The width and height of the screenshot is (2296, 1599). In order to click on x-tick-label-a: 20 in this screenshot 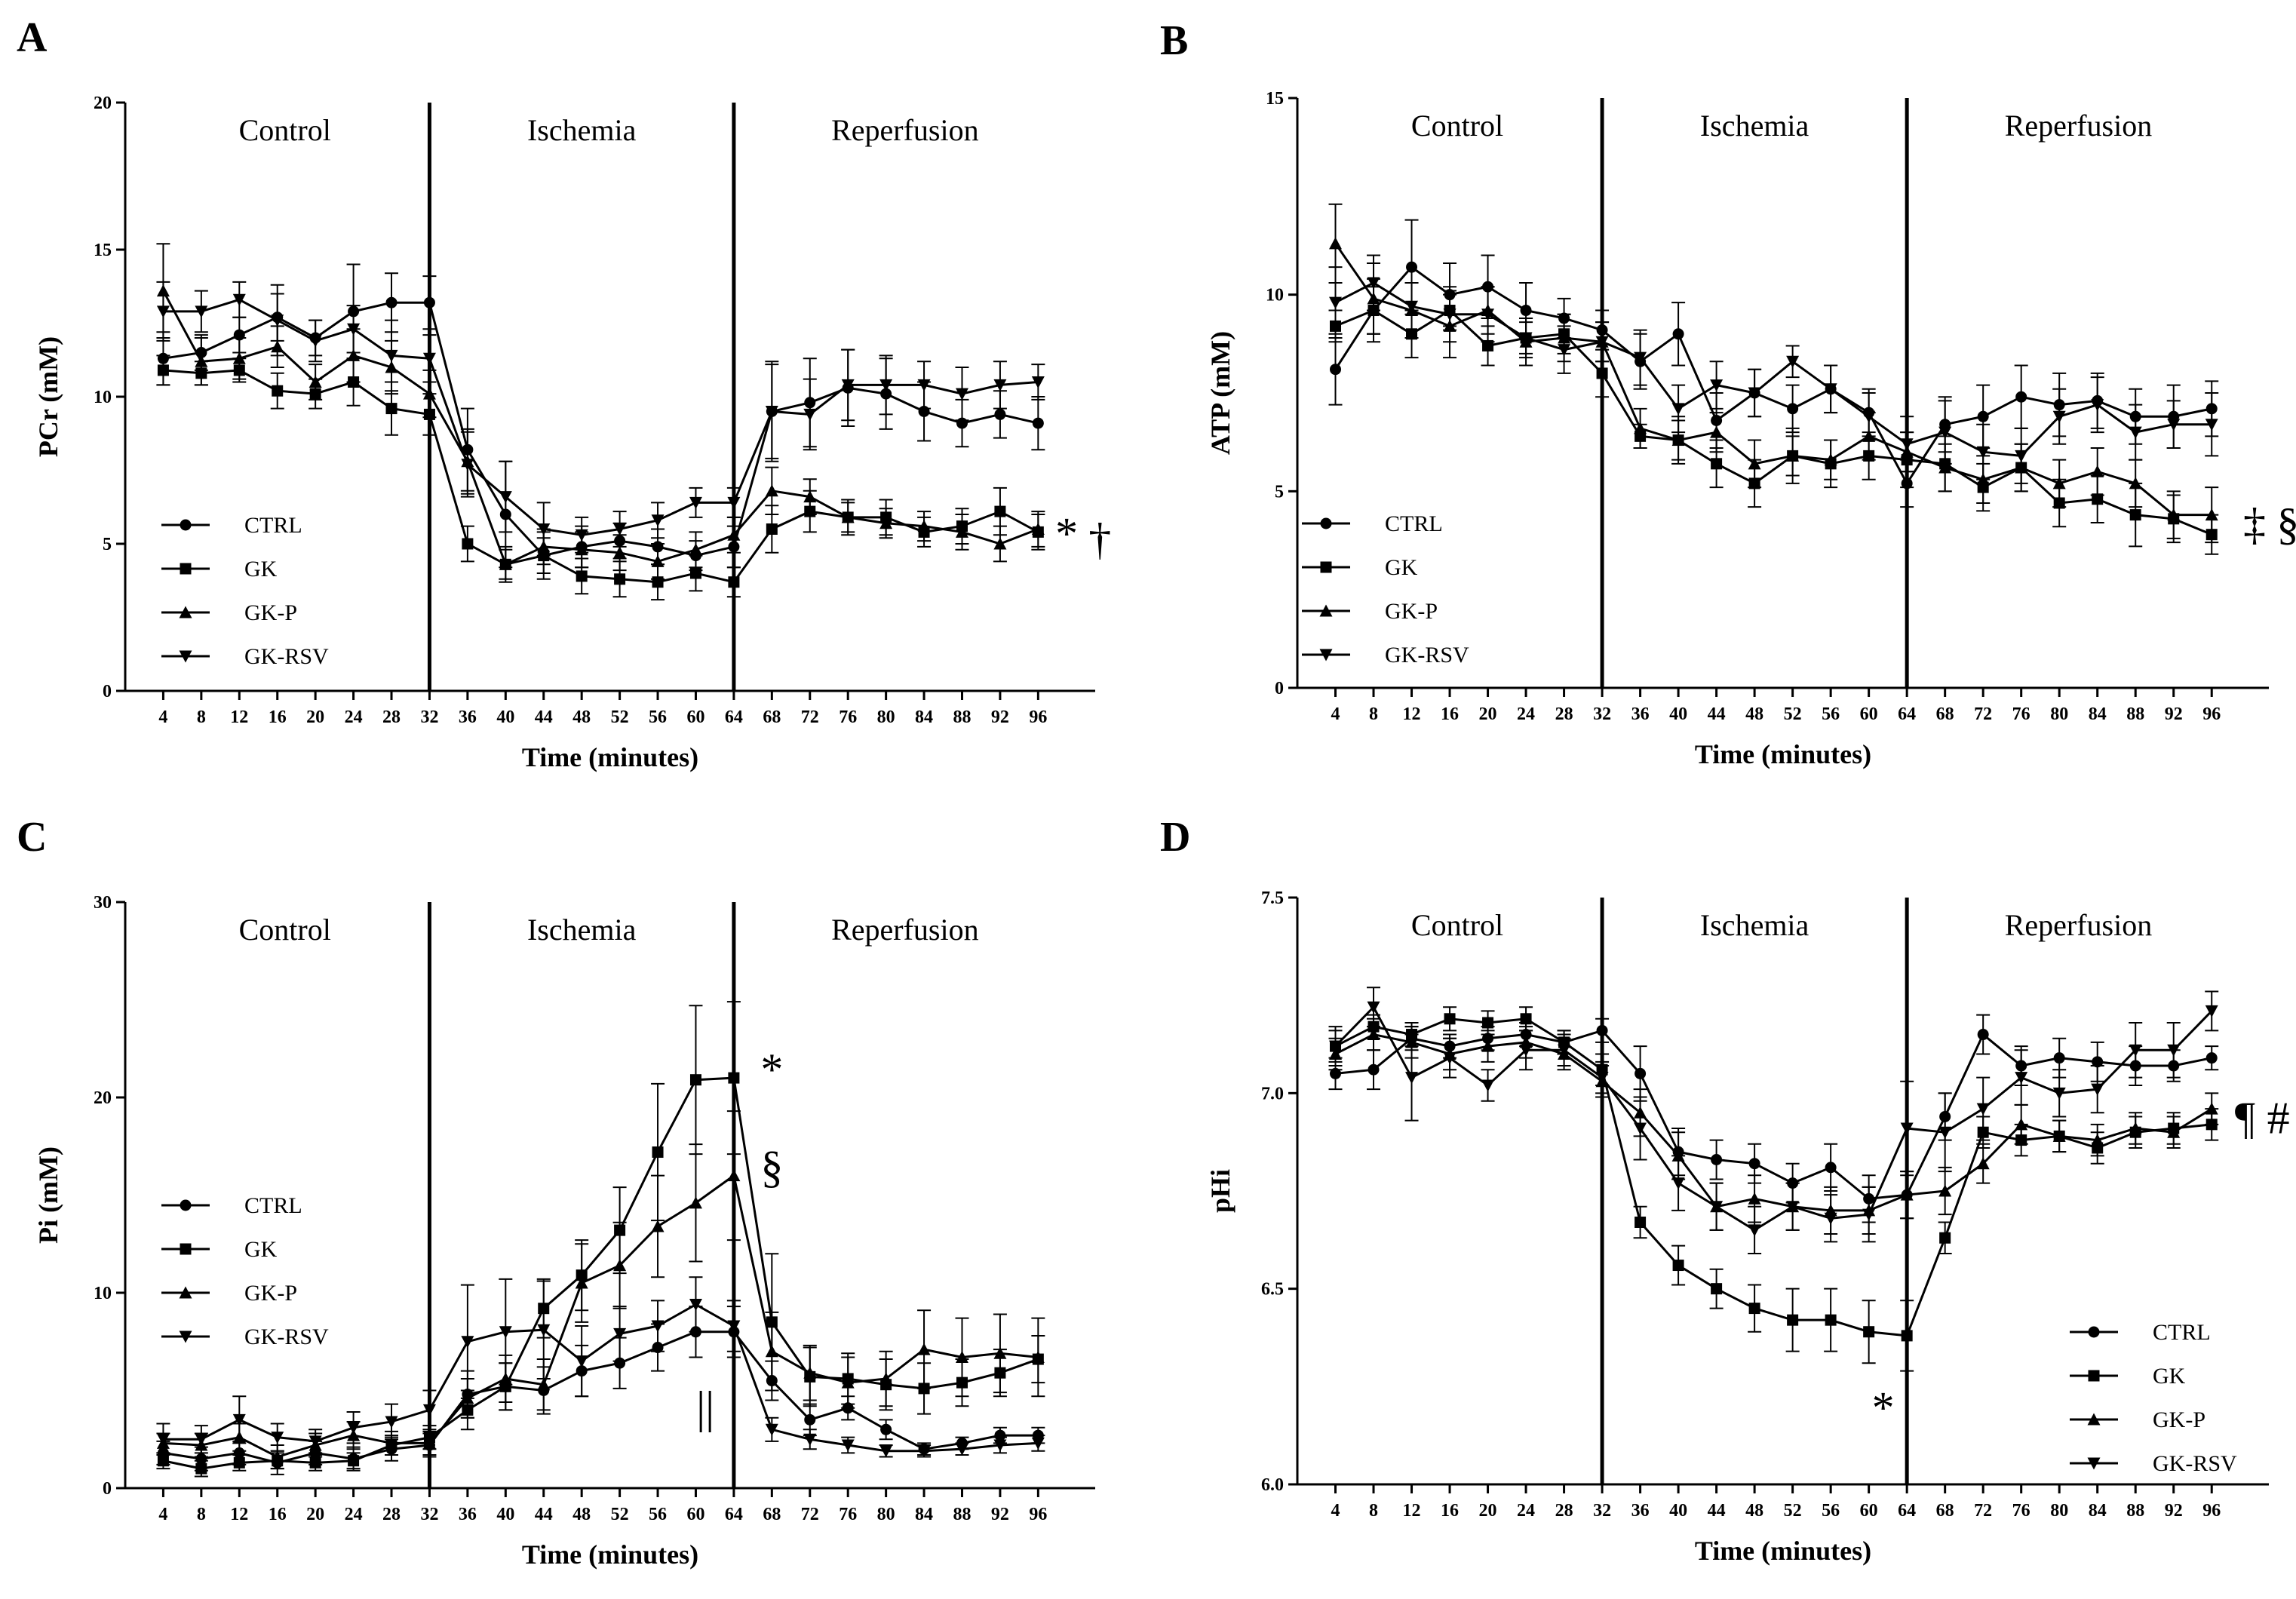, I will do `click(315, 717)`.